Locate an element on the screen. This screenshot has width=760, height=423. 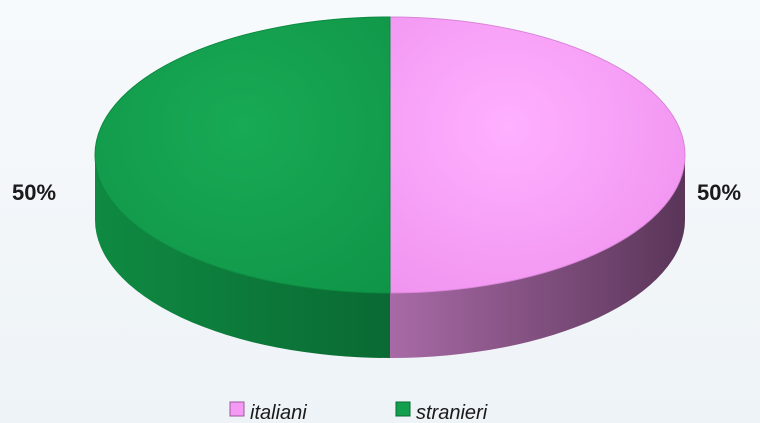
legend-swatch-stranieri is located at coordinates (403, 409).